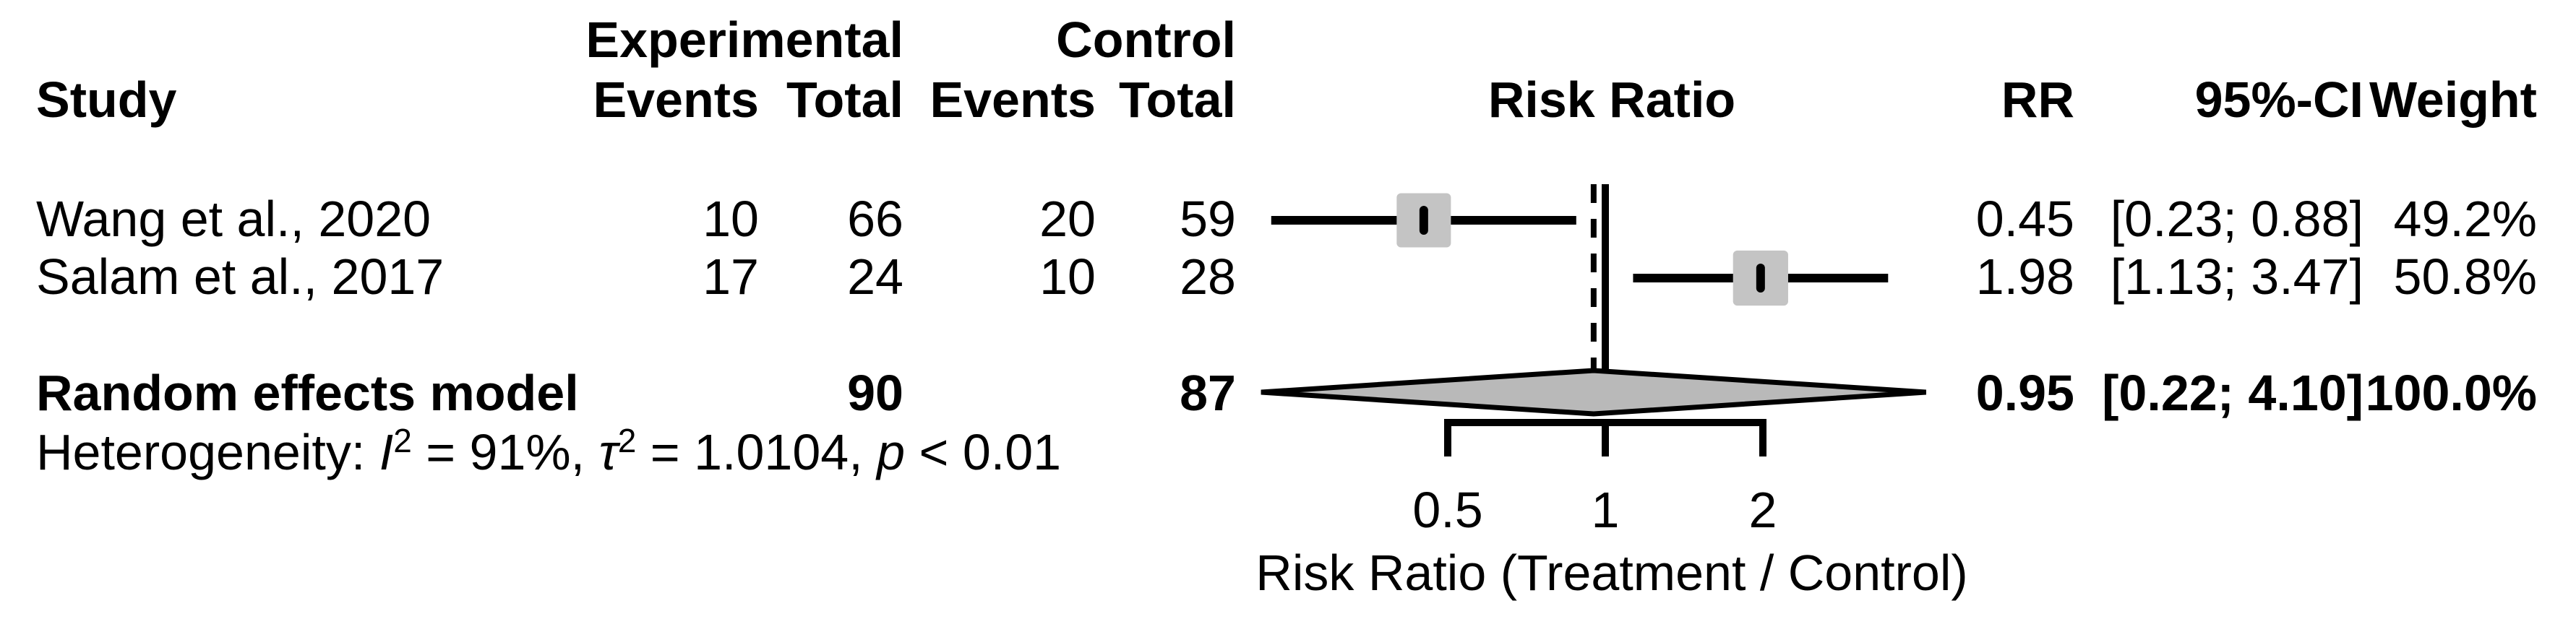 Image resolution: width=2576 pixels, height=619 pixels. Describe the element at coordinates (1208, 218) in the screenshot. I see `ctrl-total: 59` at that location.